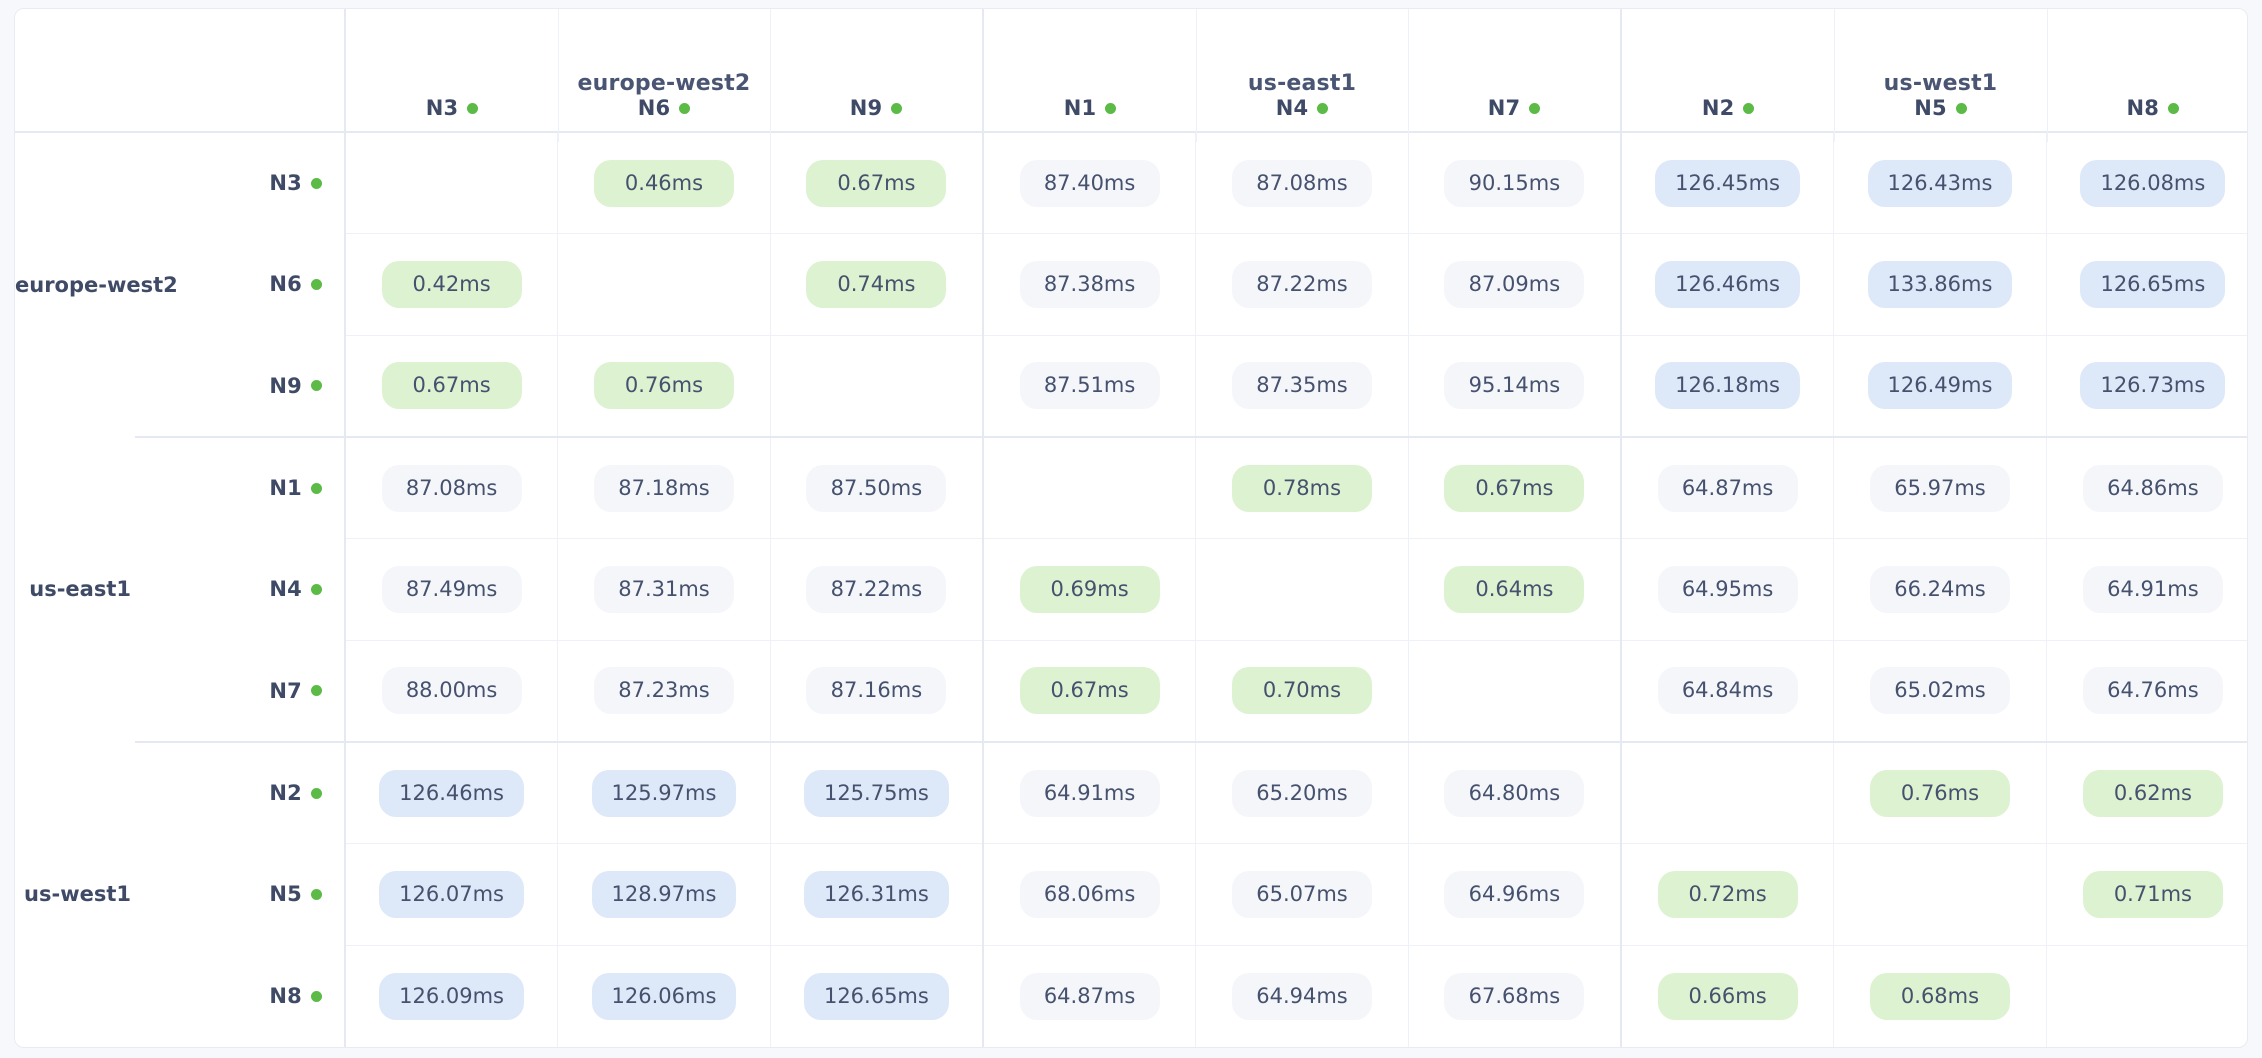 The image size is (2262, 1058). What do you see at coordinates (877, 894) in the screenshot?
I see `latency-cell-N5-to-N9: 126.31ms` at bounding box center [877, 894].